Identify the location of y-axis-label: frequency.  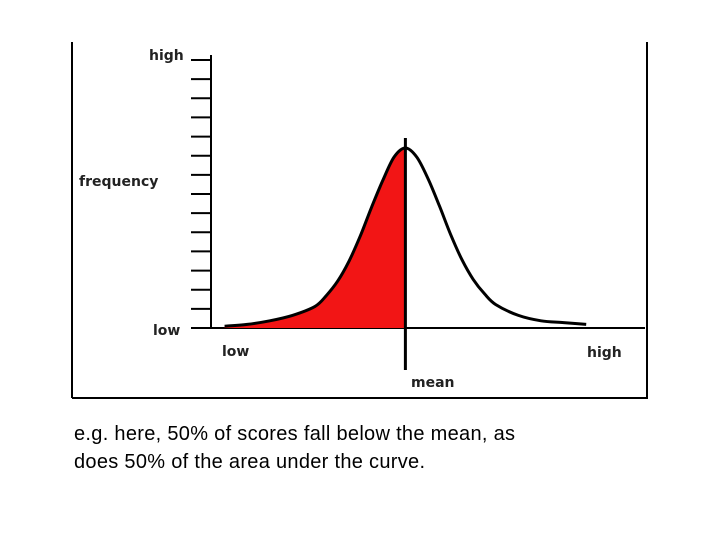
(118, 182).